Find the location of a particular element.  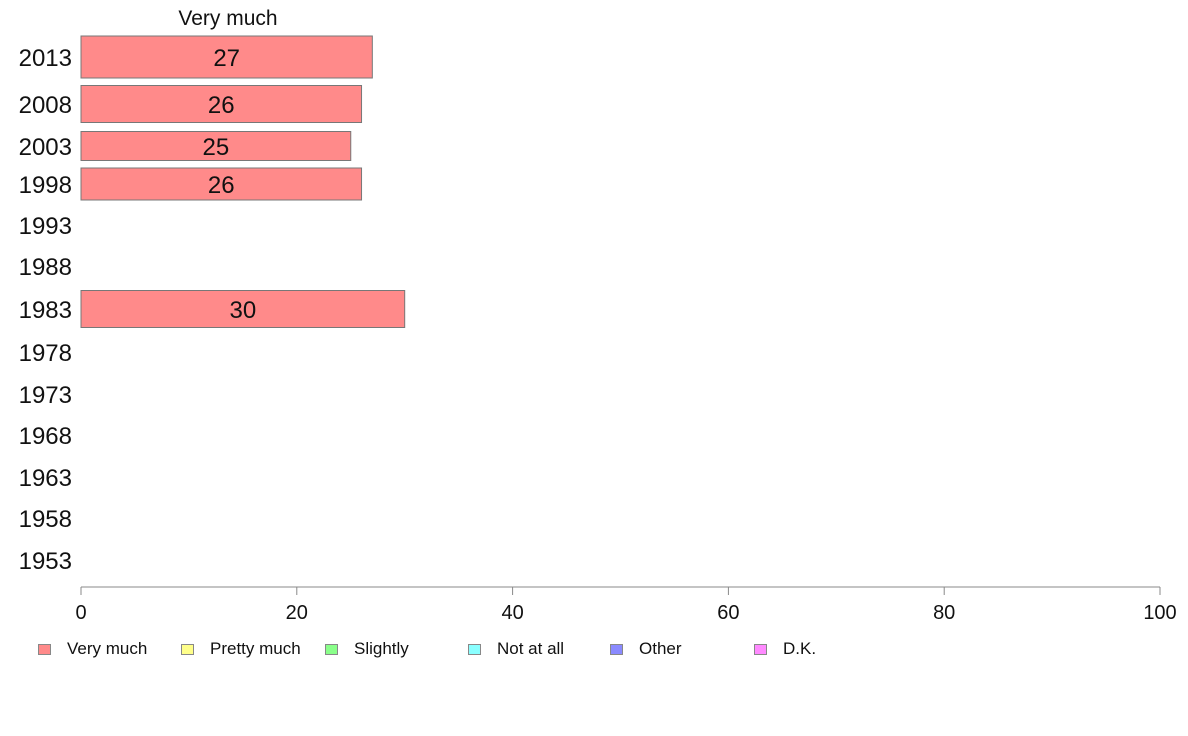

bar-value-label: 25 is located at coordinates (216, 147).